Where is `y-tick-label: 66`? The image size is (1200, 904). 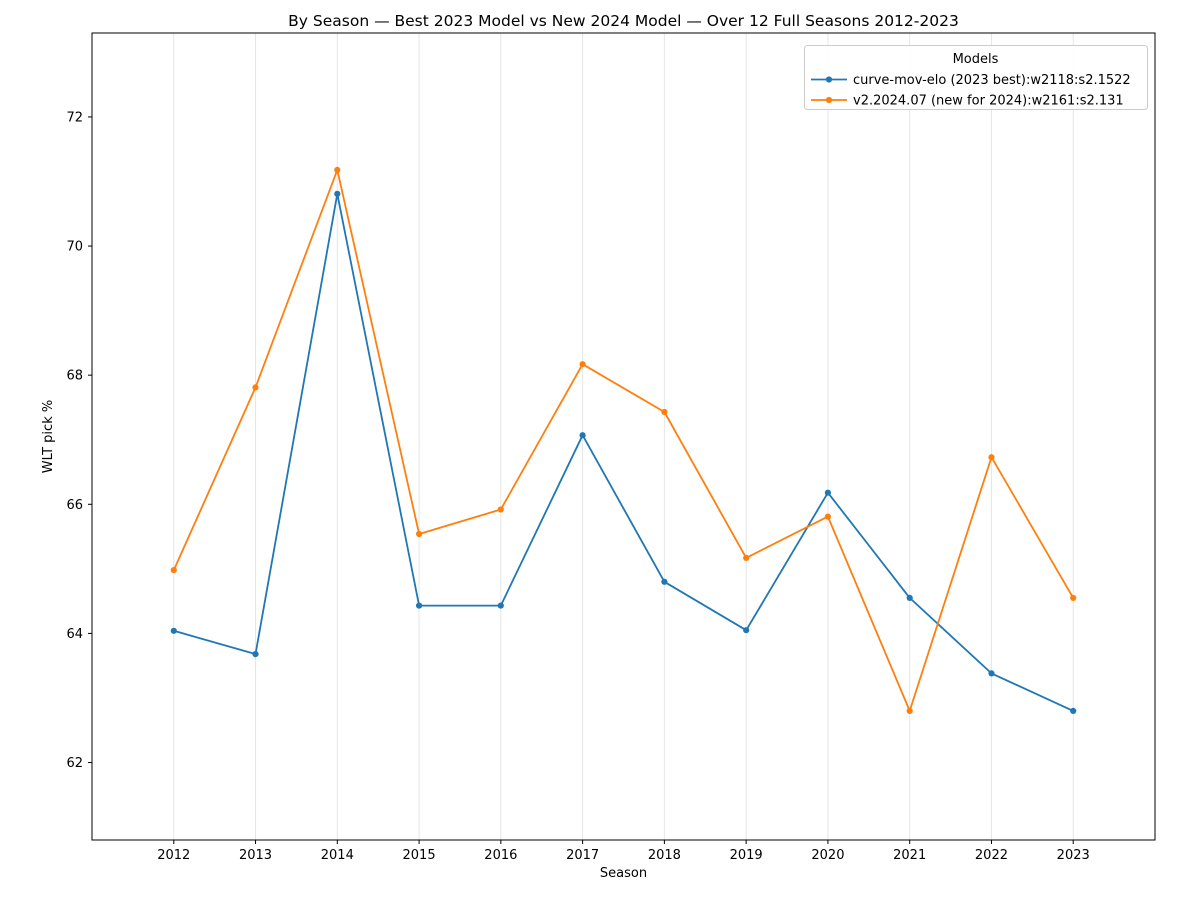 y-tick-label: 66 is located at coordinates (74, 505).